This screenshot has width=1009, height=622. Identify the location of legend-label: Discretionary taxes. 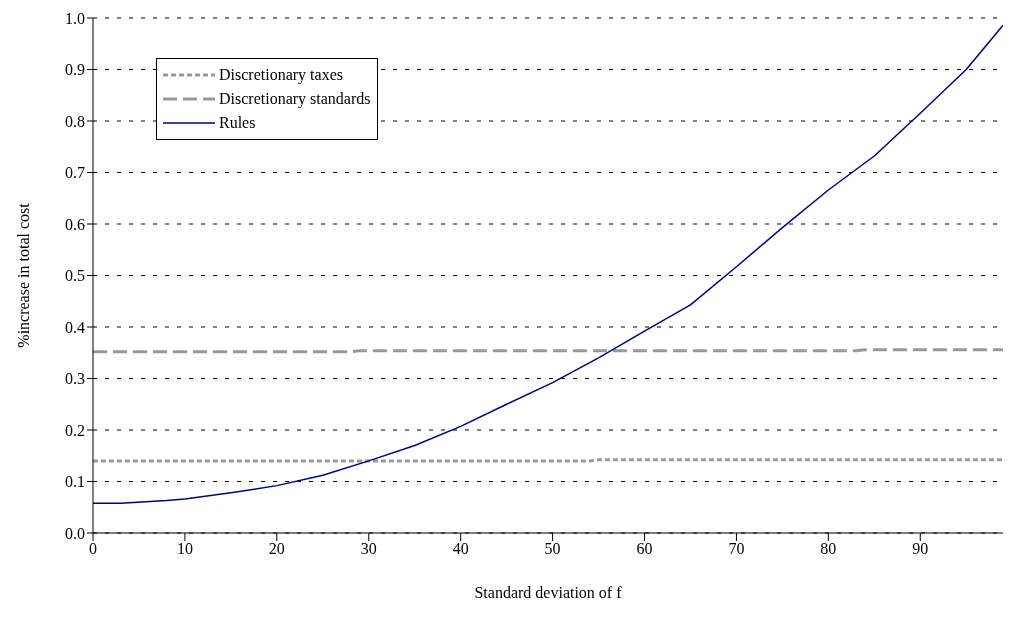
(281, 75).